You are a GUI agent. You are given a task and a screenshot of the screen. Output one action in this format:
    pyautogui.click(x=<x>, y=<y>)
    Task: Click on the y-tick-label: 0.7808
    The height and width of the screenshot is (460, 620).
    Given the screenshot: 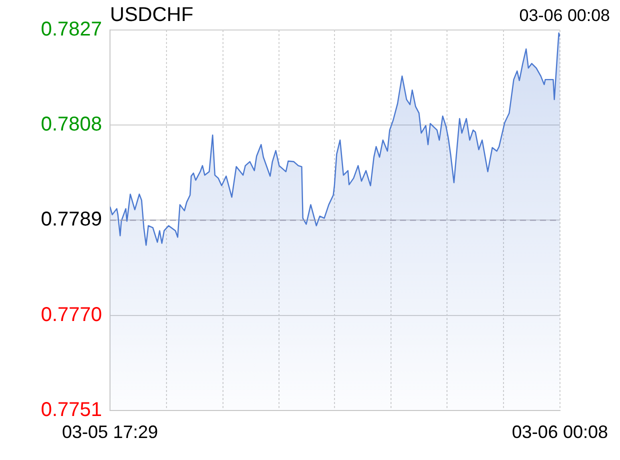 What is the action you would take?
    pyautogui.click(x=71, y=125)
    